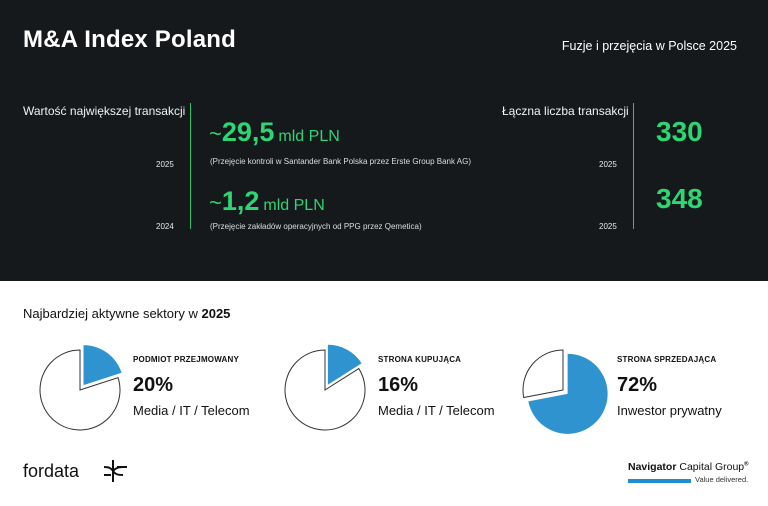  What do you see at coordinates (565, 111) in the screenshot?
I see `deal-count-label: Łączna liczba transakcji` at bounding box center [565, 111].